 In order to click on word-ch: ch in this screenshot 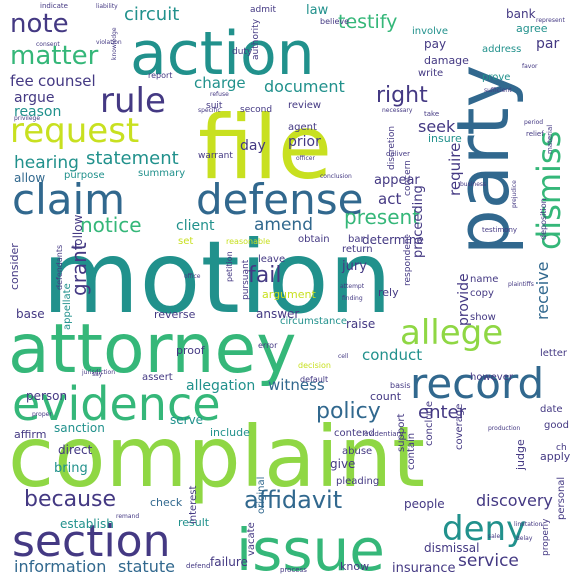, I will do `click(561, 448)`.